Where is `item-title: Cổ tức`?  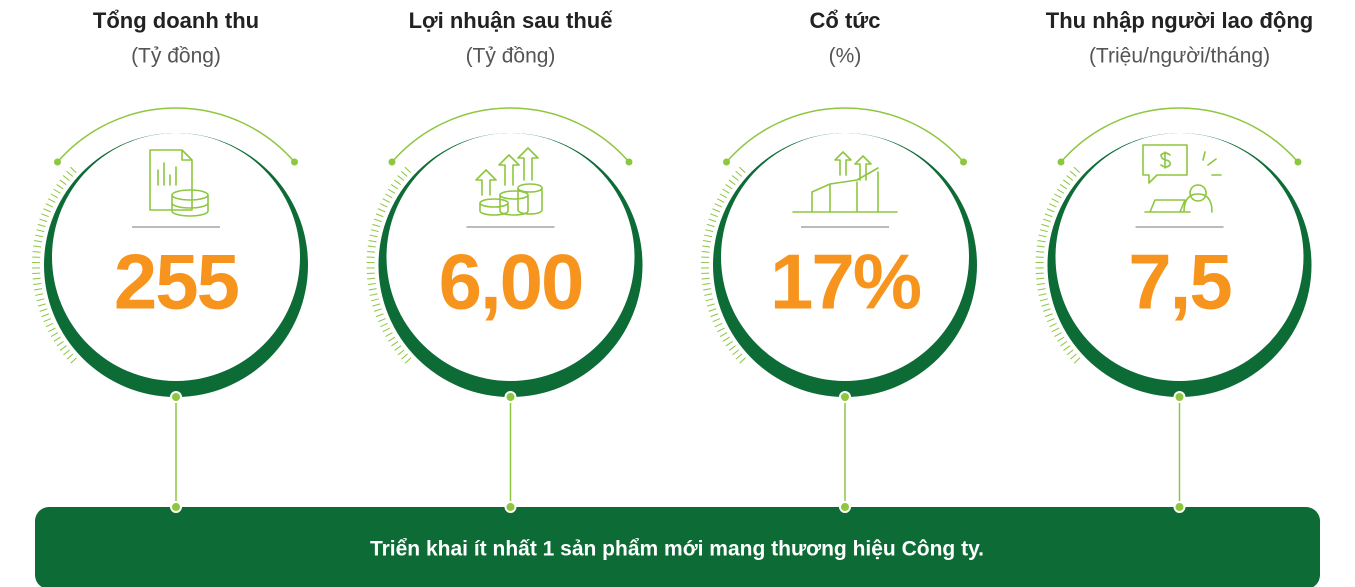 item-title: Cổ tức is located at coordinates (845, 20).